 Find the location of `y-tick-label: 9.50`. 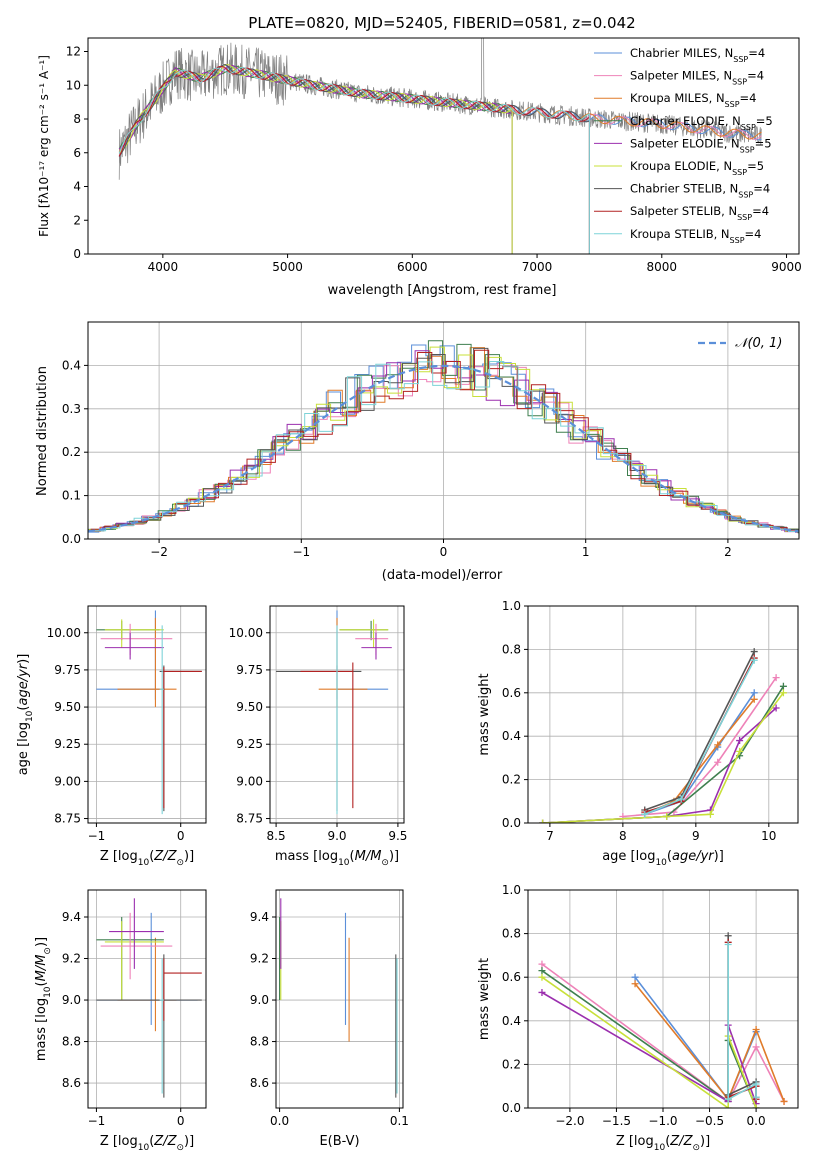

y-tick-label: 9.50 is located at coordinates (67, 707).